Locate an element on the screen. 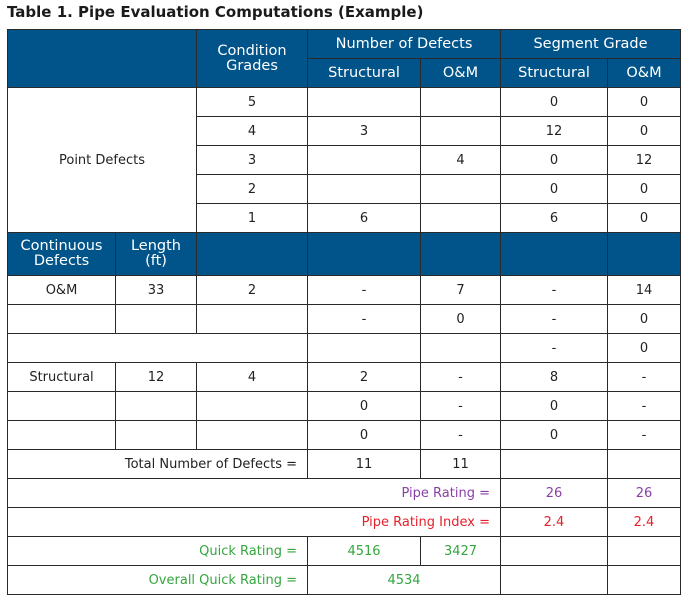 This screenshot has width=687, height=595. continuous-defect-row: O&M 33 2 - 7 - 14 is located at coordinates (344, 290).